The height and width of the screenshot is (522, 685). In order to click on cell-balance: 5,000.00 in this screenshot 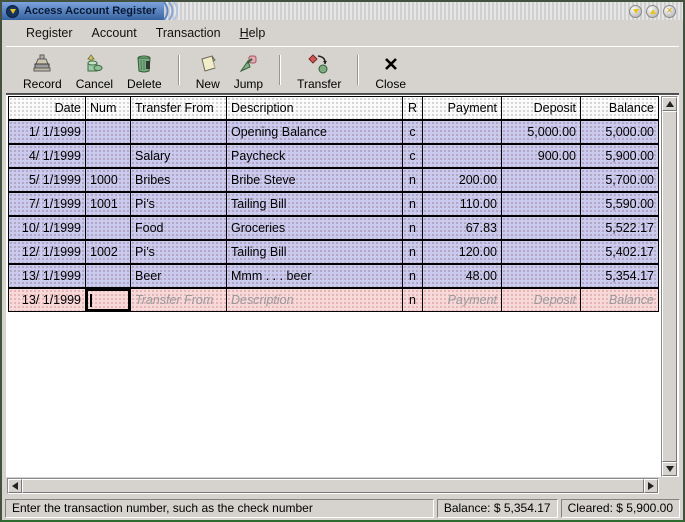, I will do `click(619, 132)`.